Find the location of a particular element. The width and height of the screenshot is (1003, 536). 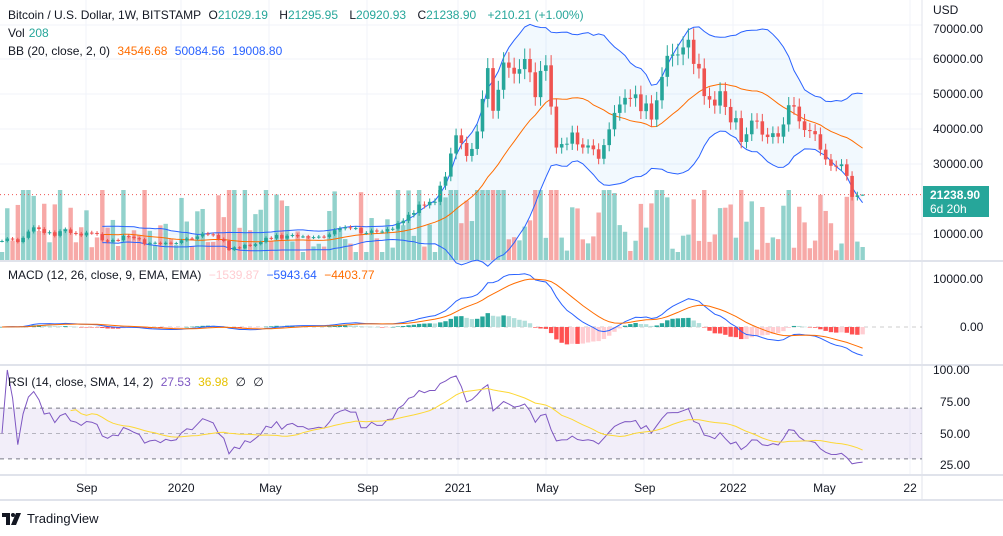

price-axis-label: 10000.00 is located at coordinates (958, 234).